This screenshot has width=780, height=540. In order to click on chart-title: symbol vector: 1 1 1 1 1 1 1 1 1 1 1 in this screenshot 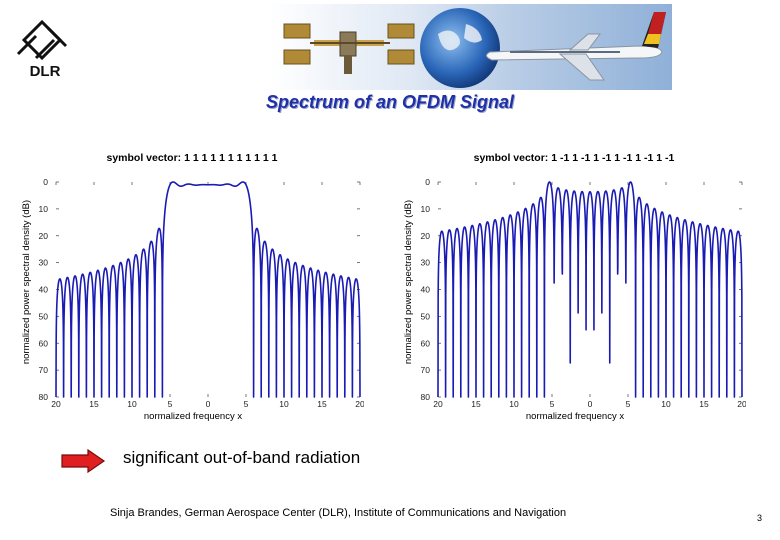, I will do `click(191, 158)`.